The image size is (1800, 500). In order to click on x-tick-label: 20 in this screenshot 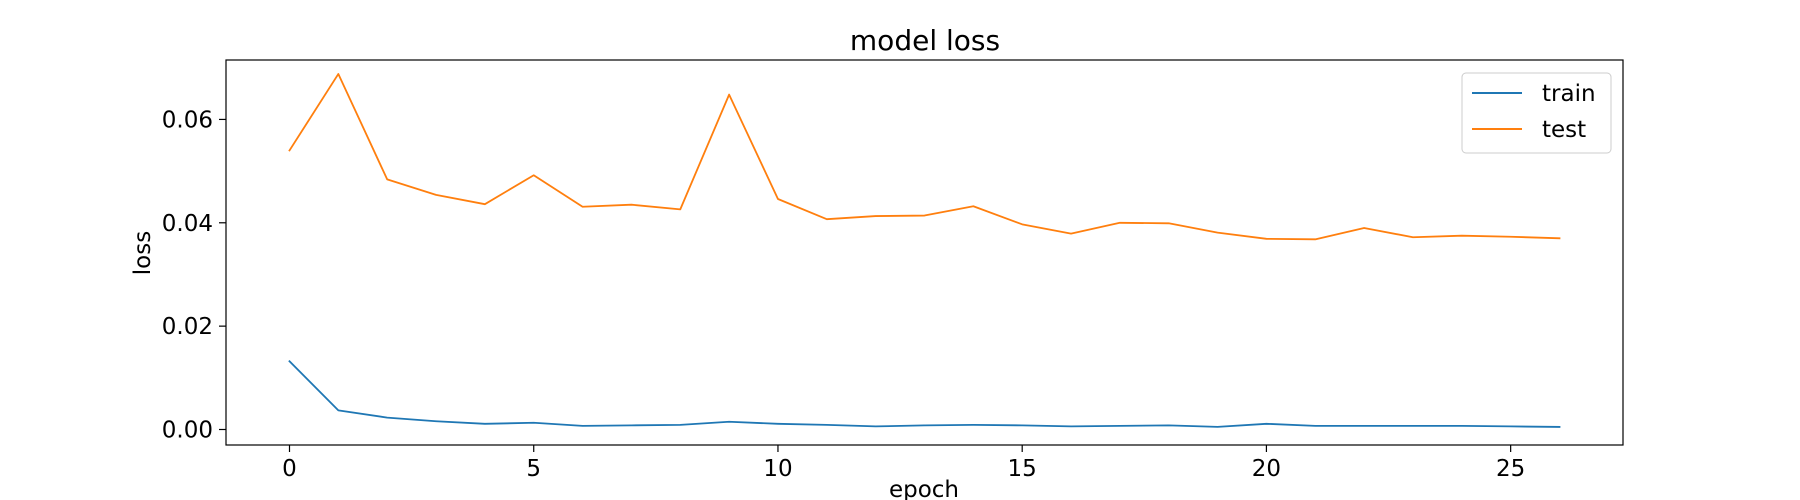, I will do `click(1266, 469)`.